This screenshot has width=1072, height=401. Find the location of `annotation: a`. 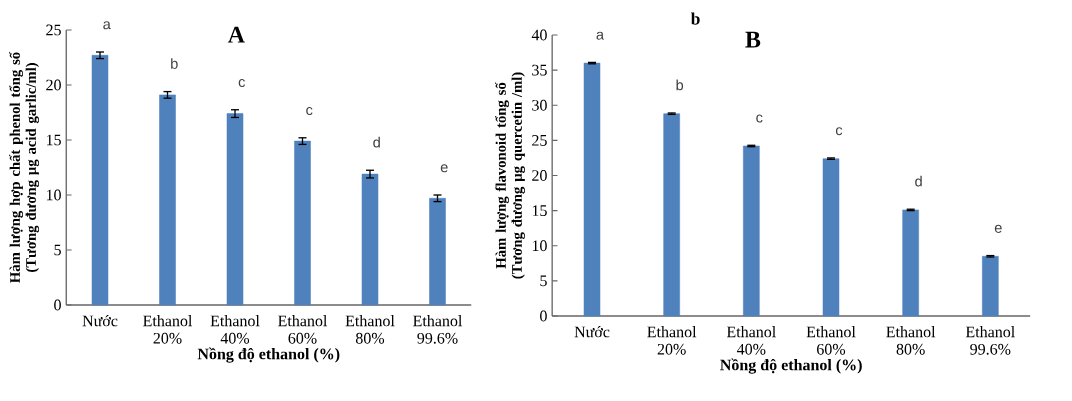

annotation: a is located at coordinates (600, 35).